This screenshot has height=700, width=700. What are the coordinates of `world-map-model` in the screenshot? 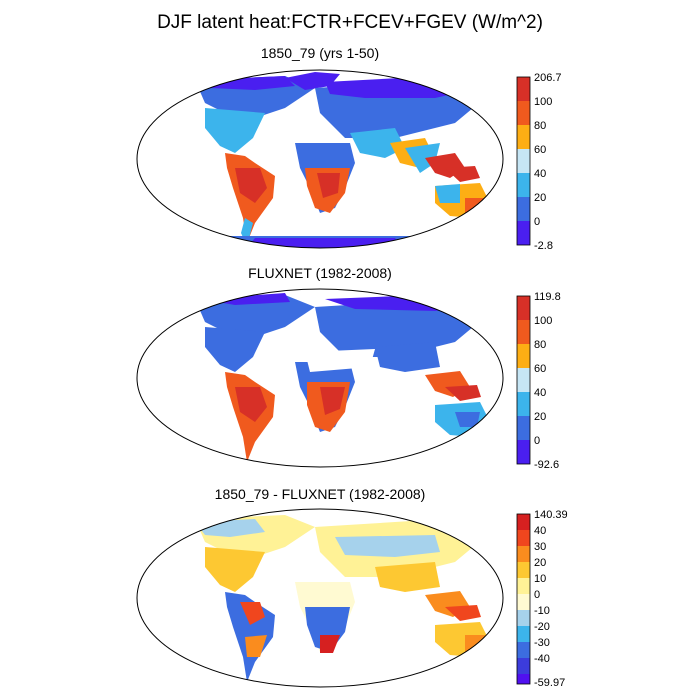 It's located at (320, 159).